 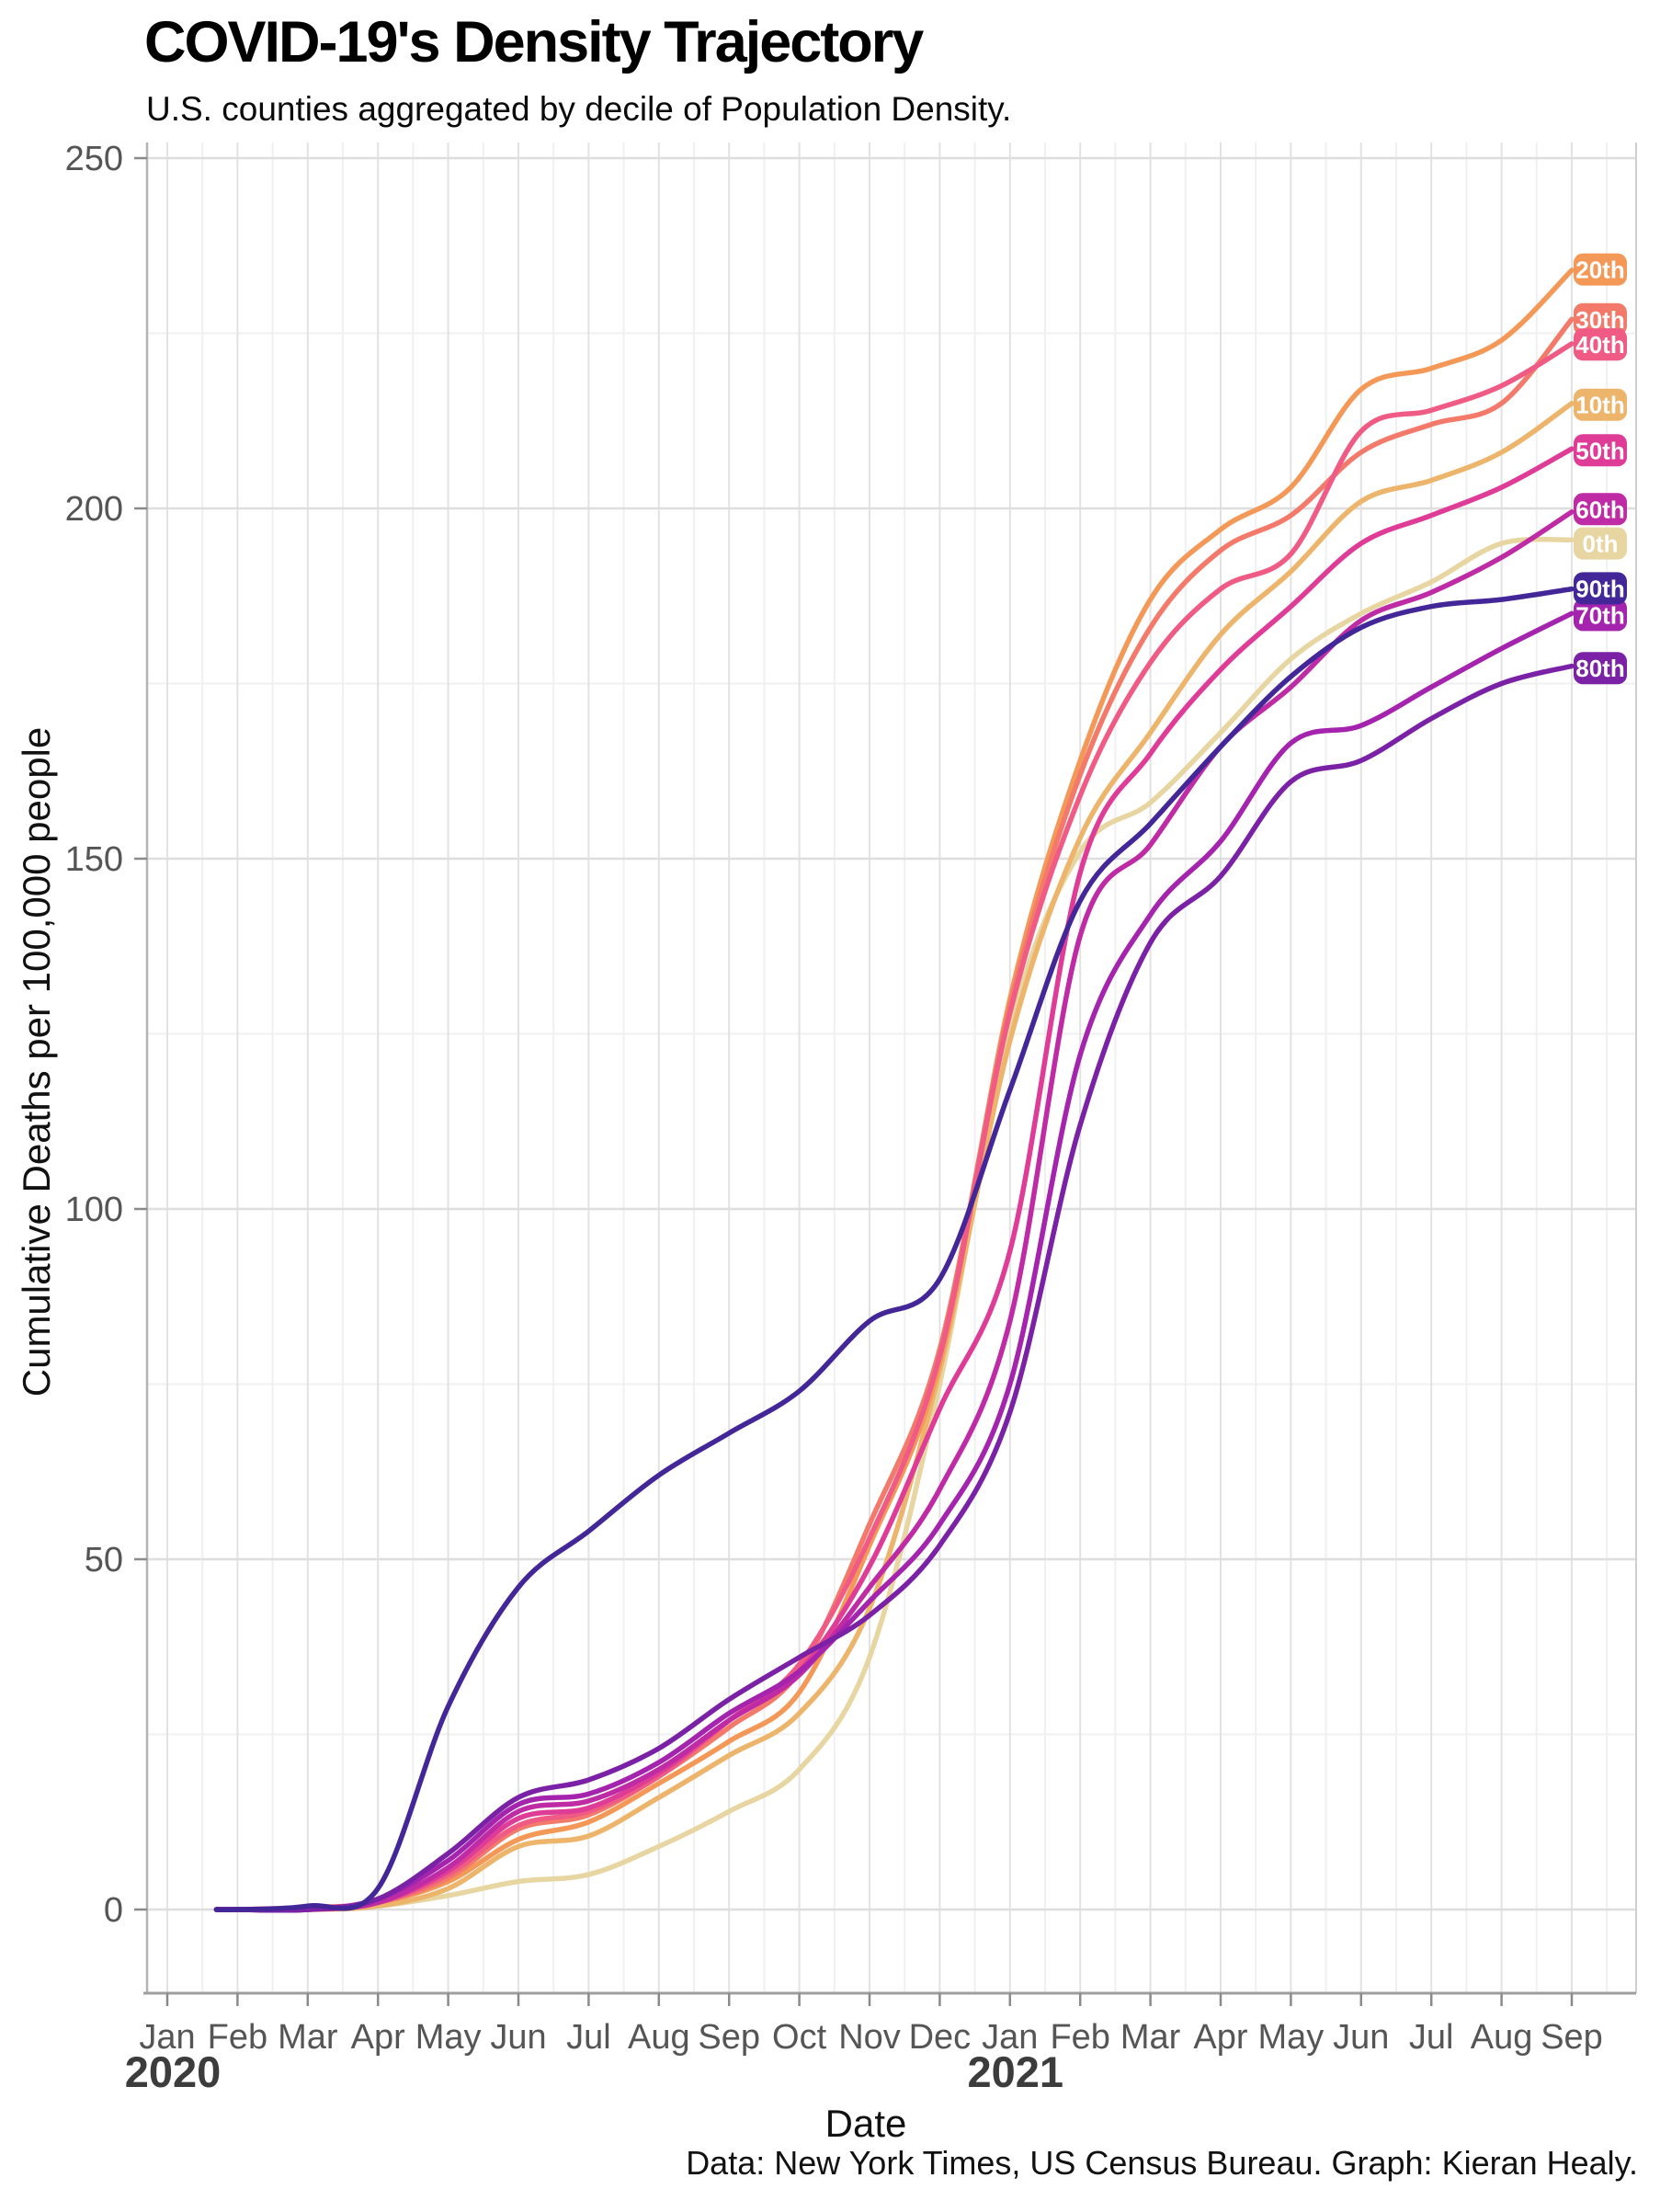 I want to click on series-label-0th: 0th, so click(x=1600, y=543).